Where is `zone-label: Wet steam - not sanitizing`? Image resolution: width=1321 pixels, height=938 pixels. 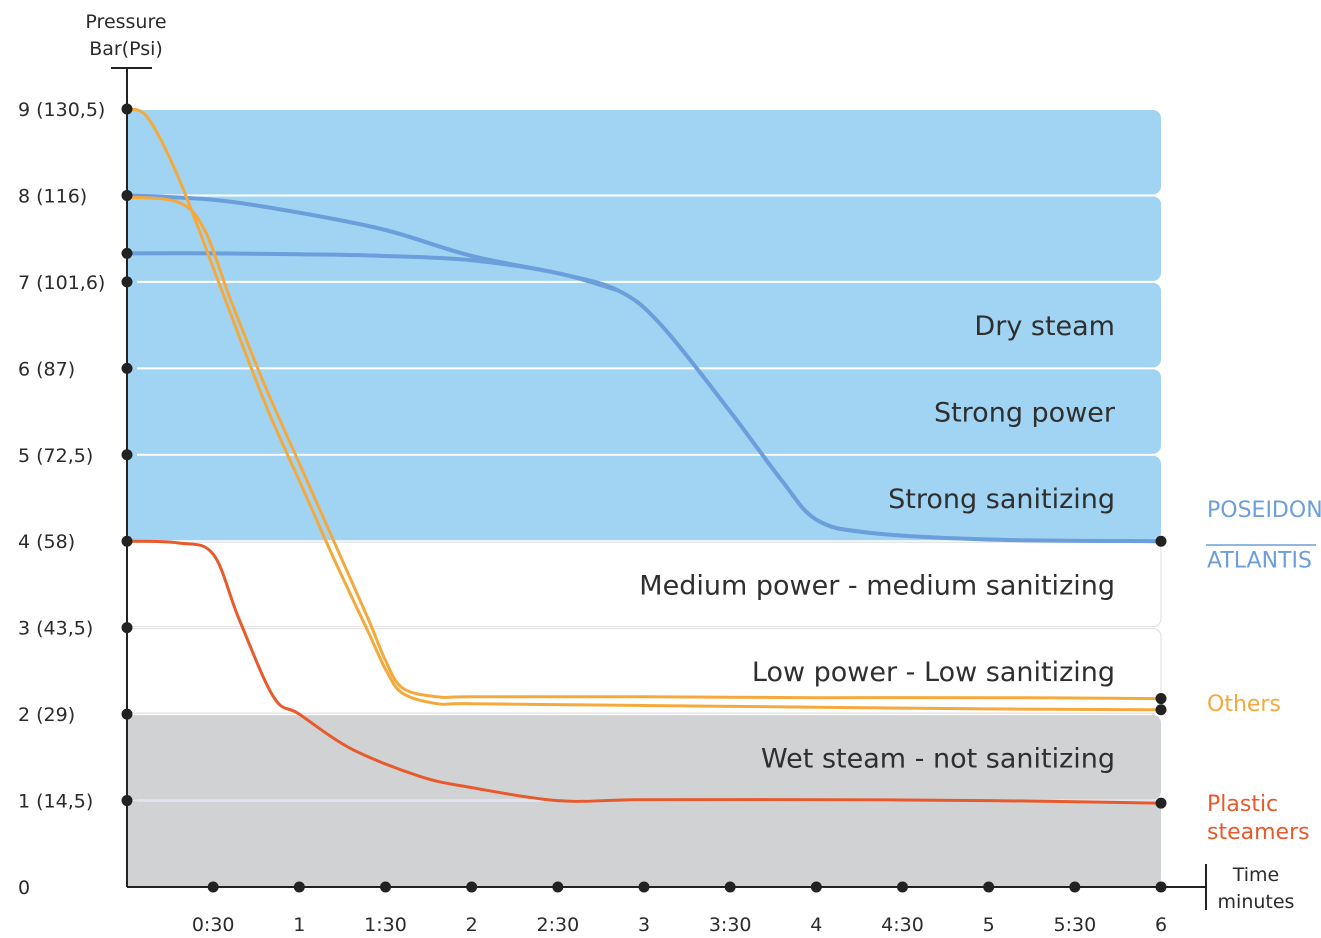
zone-label: Wet steam - not sanitizing is located at coordinates (938, 758).